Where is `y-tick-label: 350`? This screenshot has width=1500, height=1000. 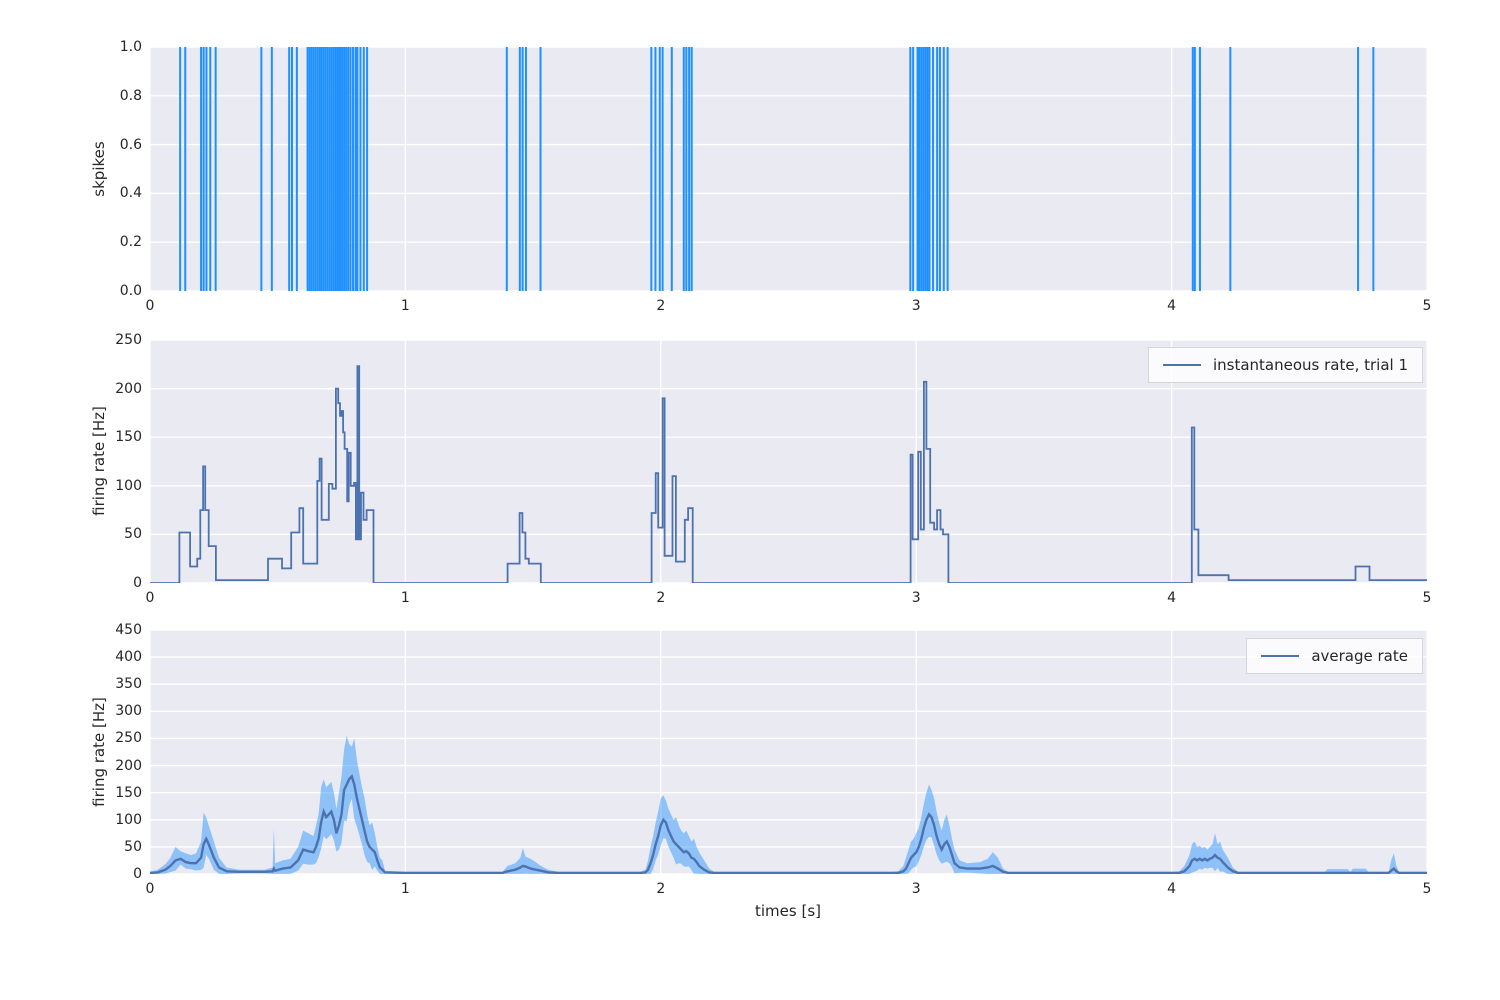 y-tick-label: 350 is located at coordinates (128, 684).